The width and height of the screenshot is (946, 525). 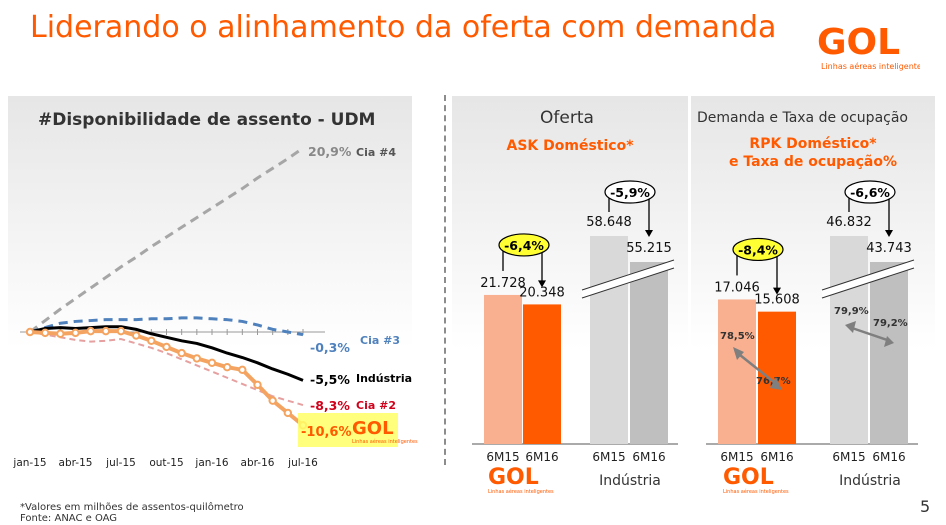 I want to click on x-tick-label-jan-16: jan-16, so click(x=211, y=463).